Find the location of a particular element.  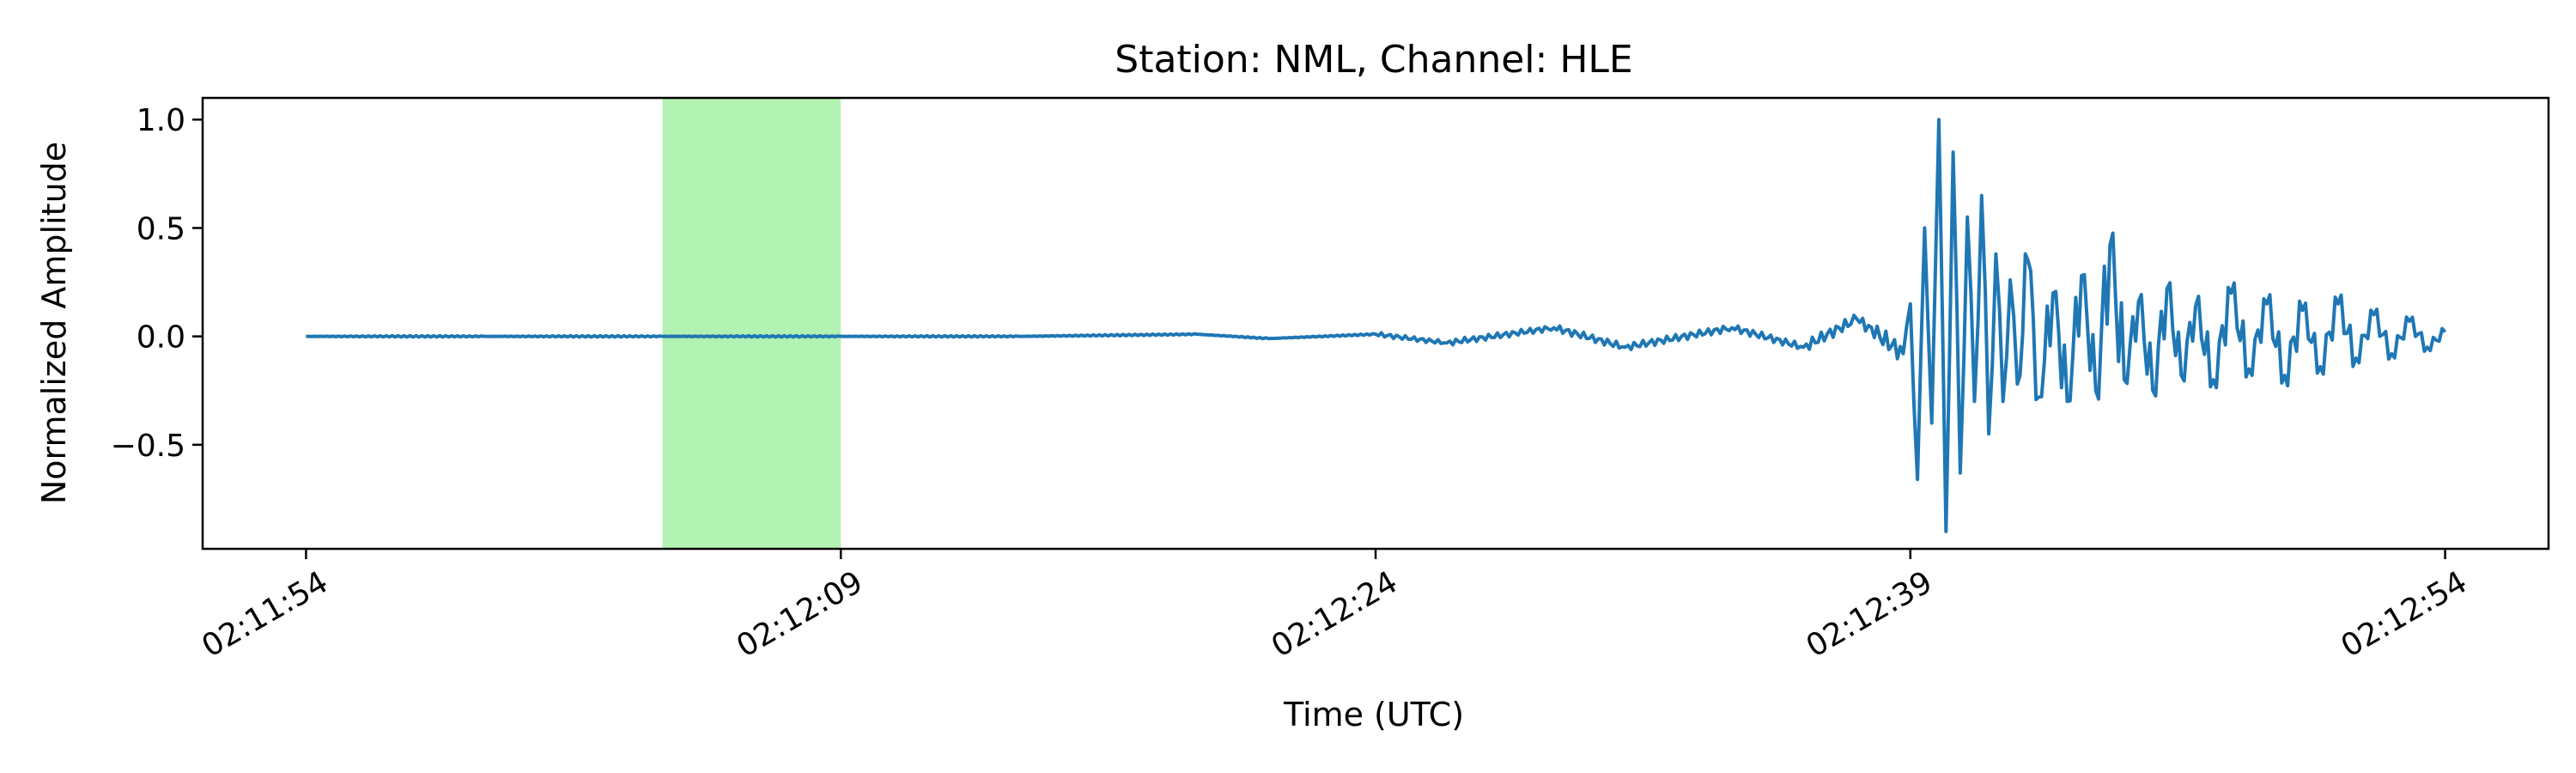

x-tick-label: 02:12:39 is located at coordinates (1870, 614).